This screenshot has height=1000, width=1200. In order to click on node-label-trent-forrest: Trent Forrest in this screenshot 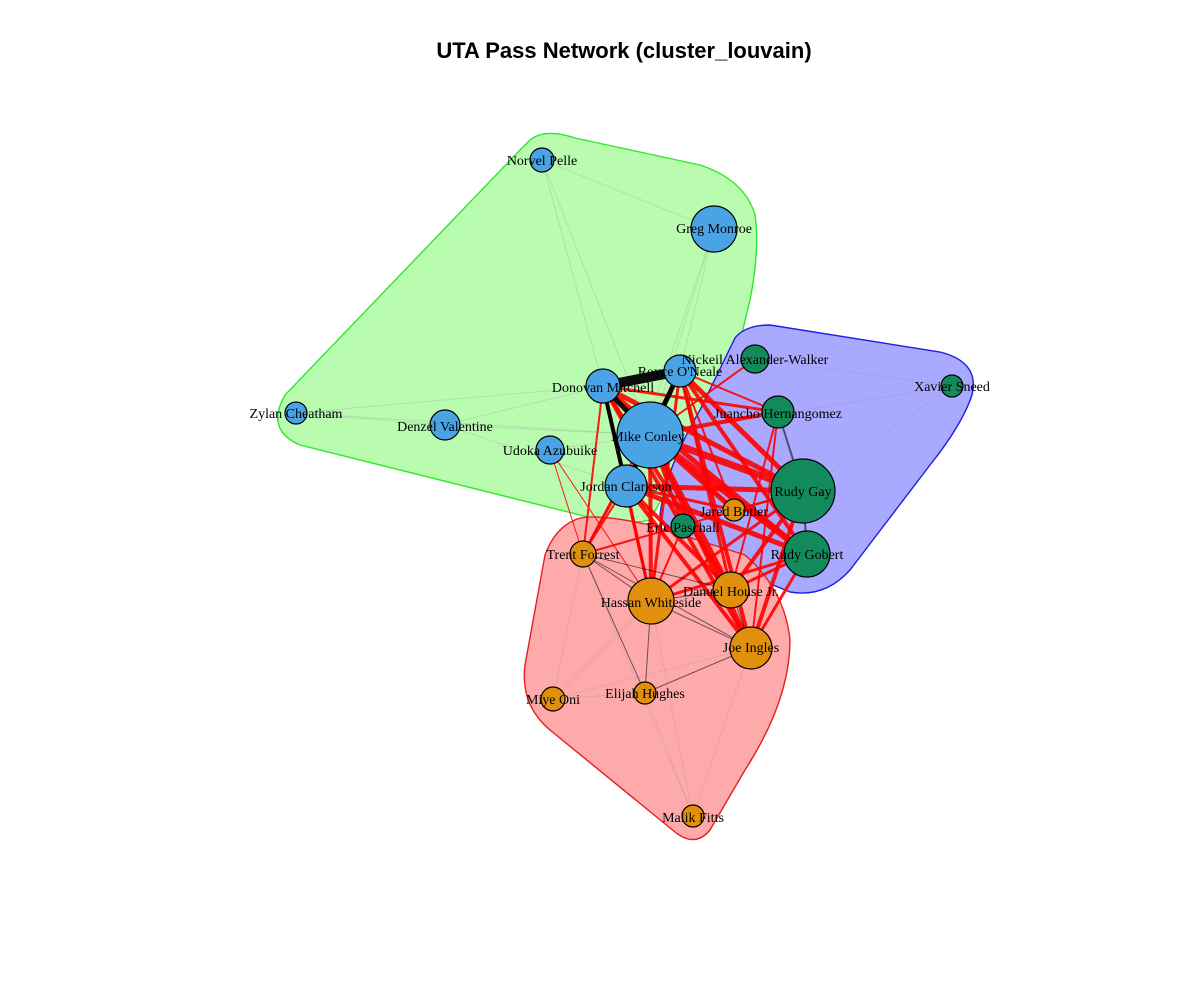, I will do `click(583, 555)`.